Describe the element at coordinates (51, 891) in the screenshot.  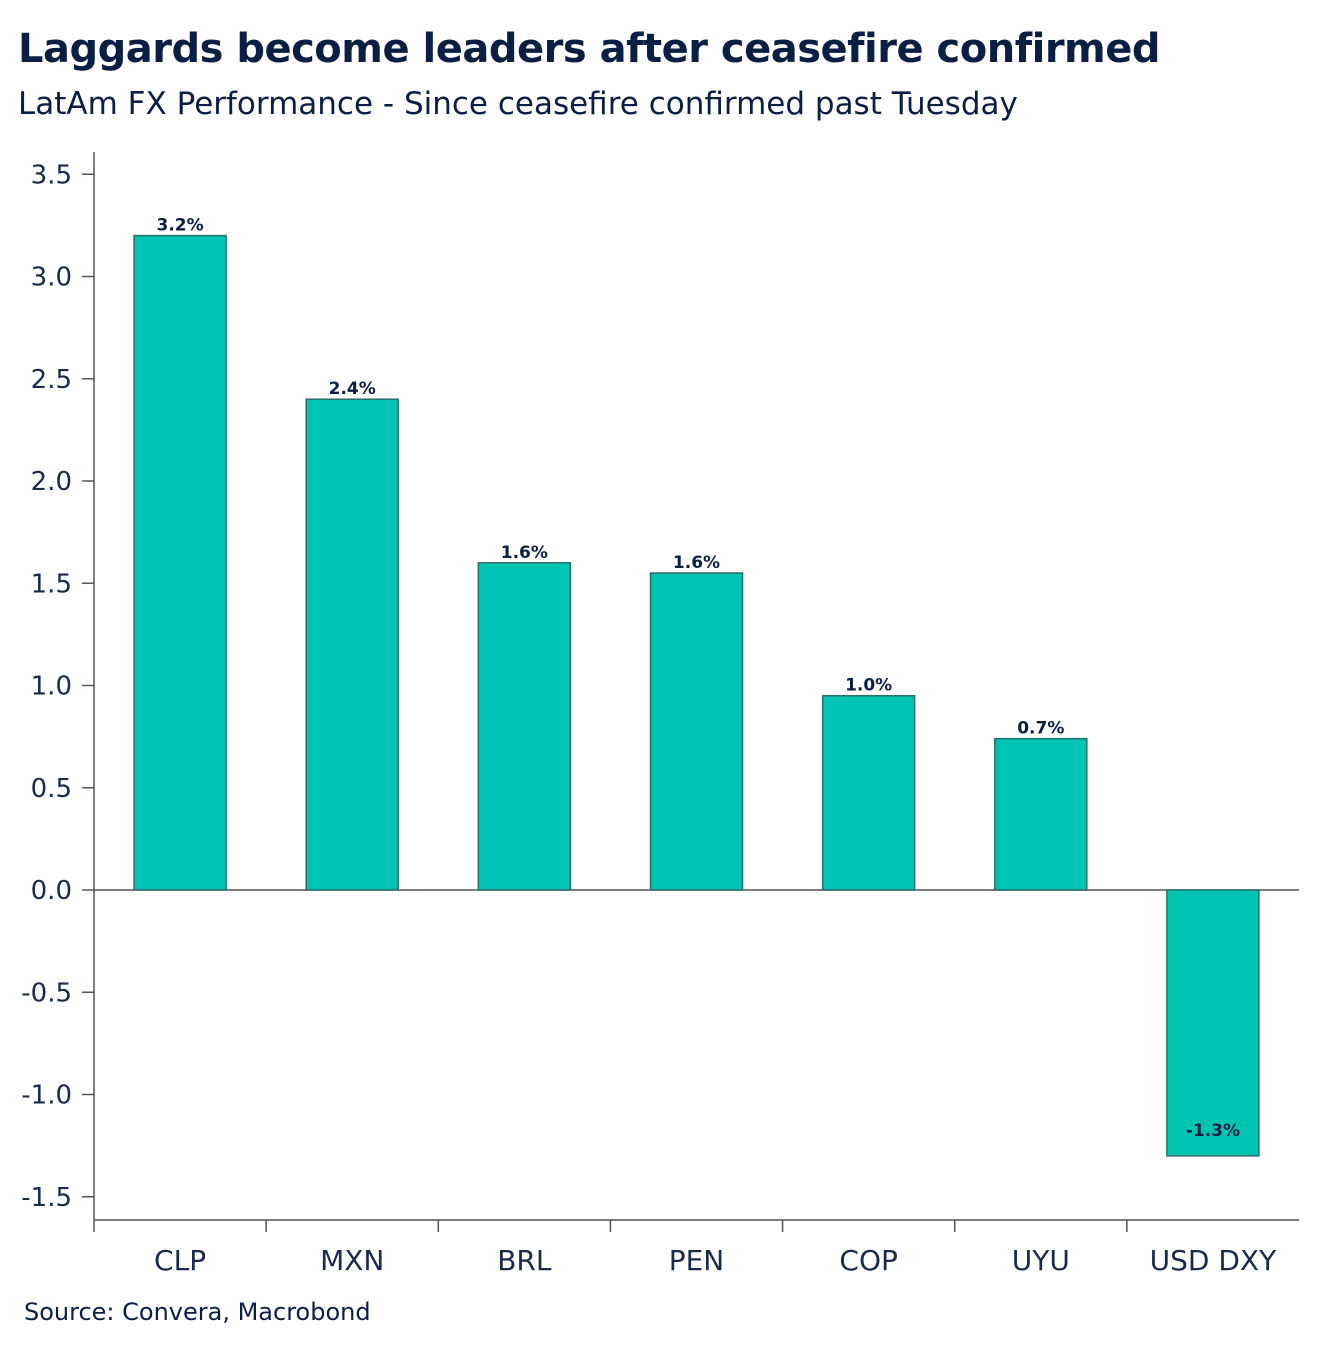
I see `y-tick-label: 0.0` at that location.